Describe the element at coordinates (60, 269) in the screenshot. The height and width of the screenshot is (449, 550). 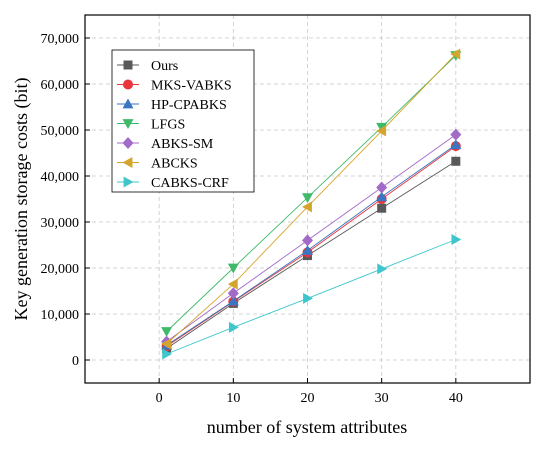
I see `y-tick-label: 20,000` at that location.